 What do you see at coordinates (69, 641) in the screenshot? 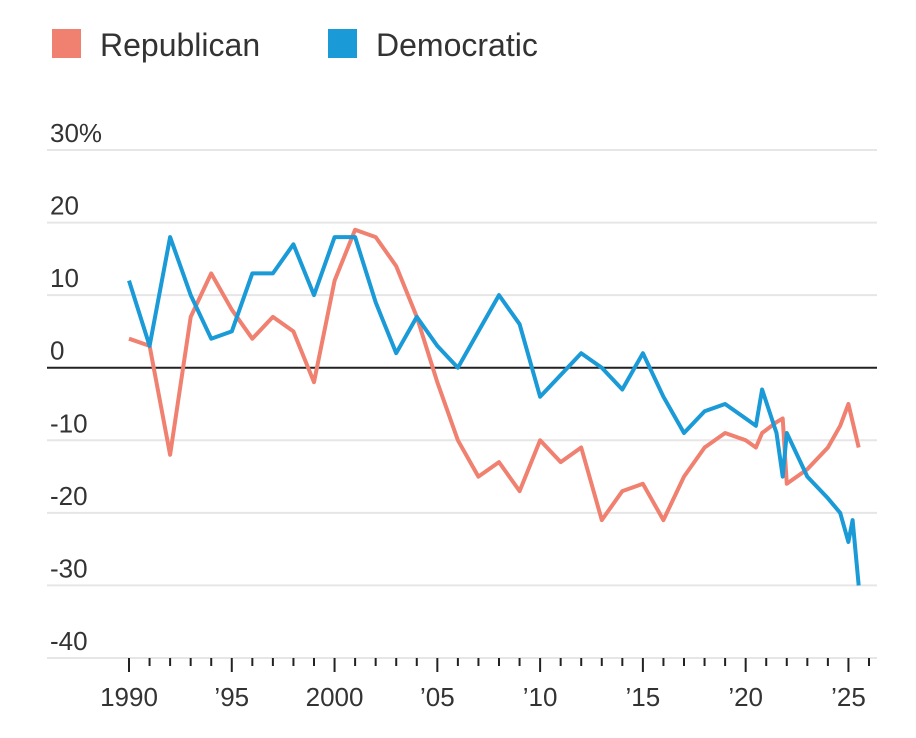
I see `y-tick-label: -40` at bounding box center [69, 641].